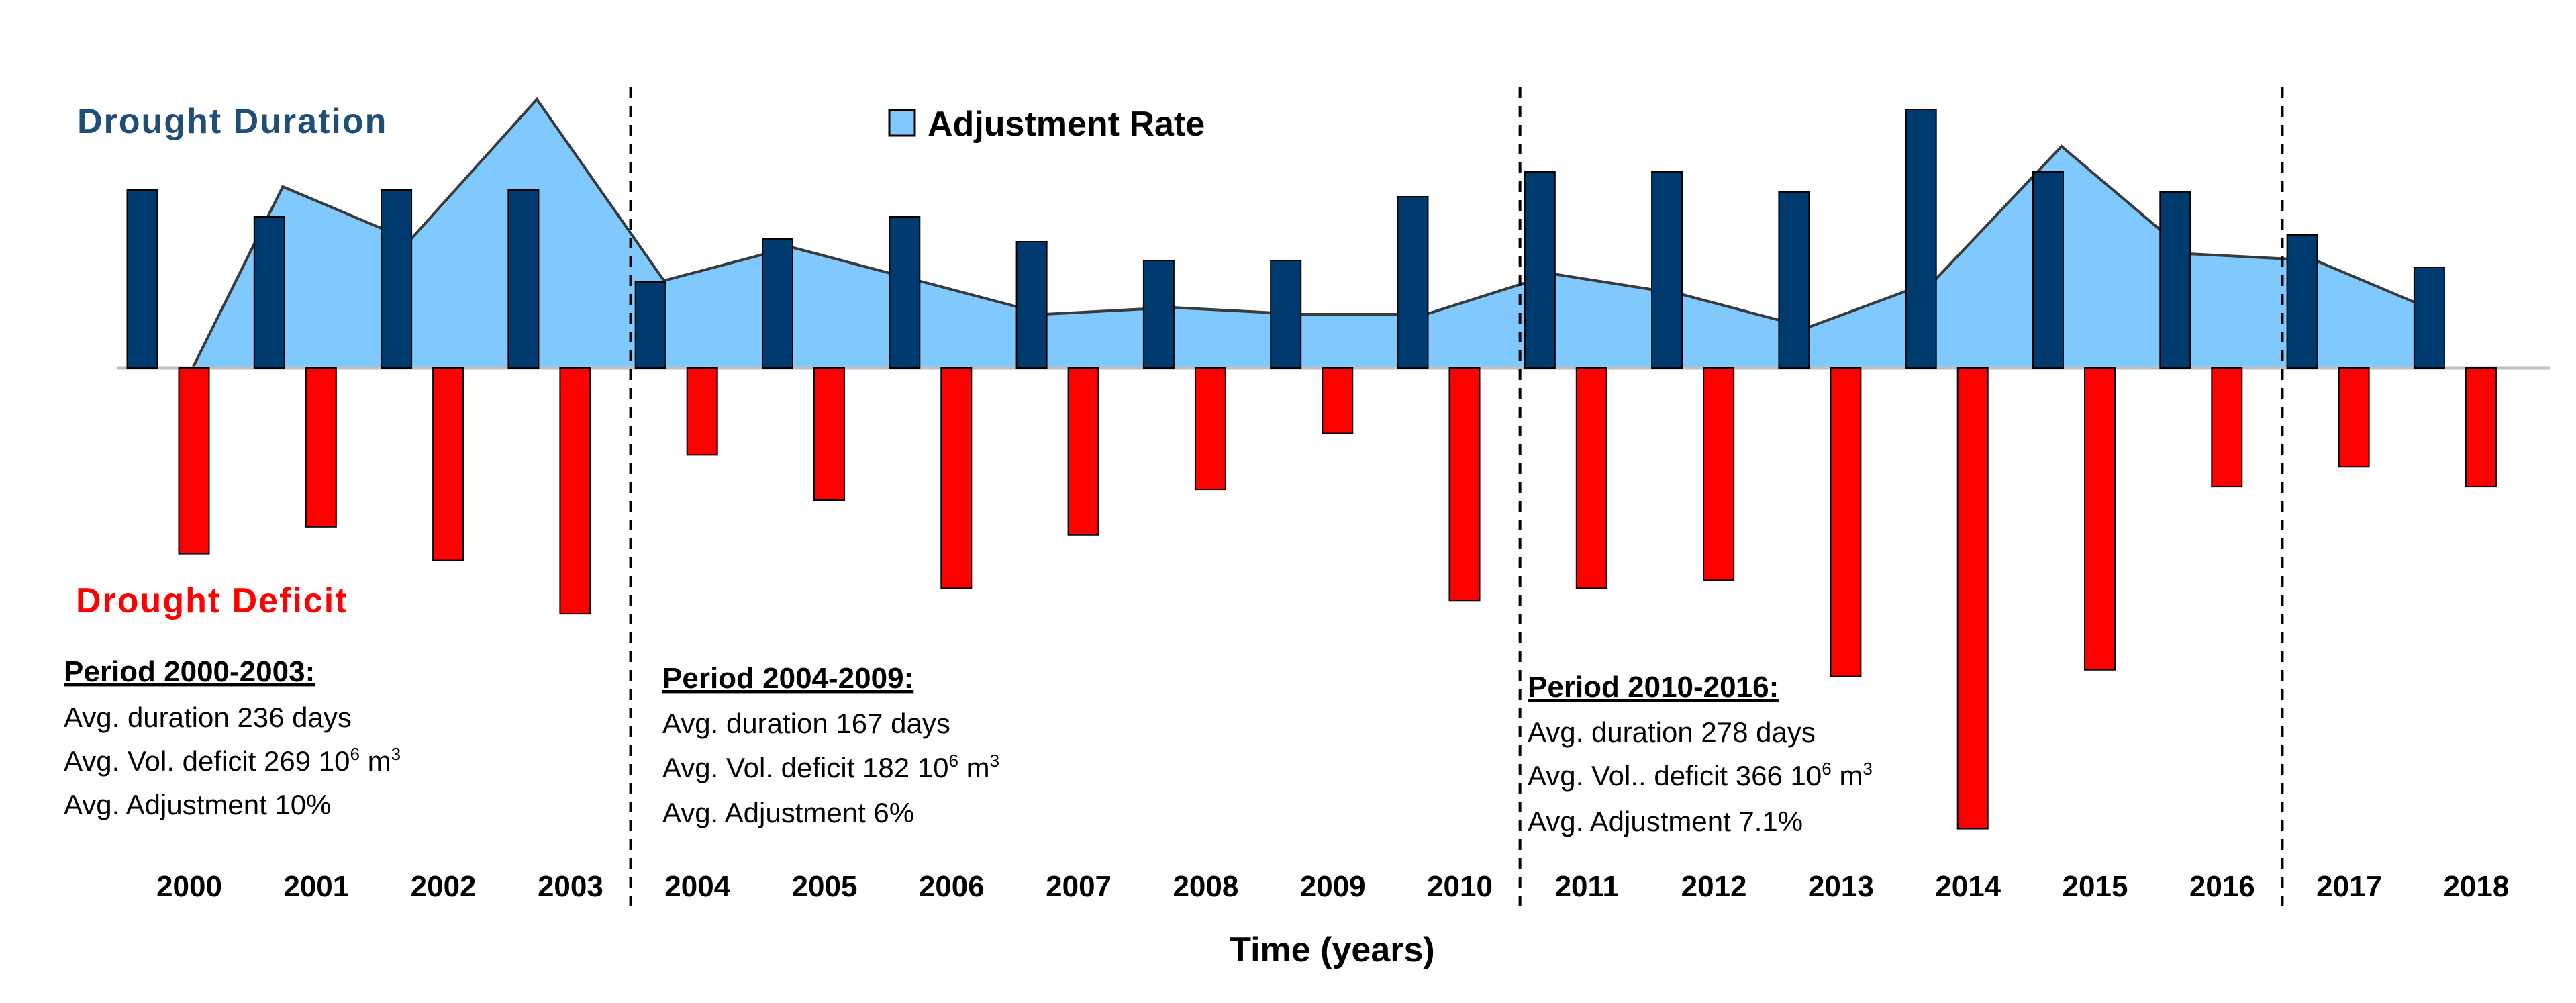 The width and height of the screenshot is (2576, 1003). I want to click on x-tick-label-2011: 2011, so click(1587, 886).